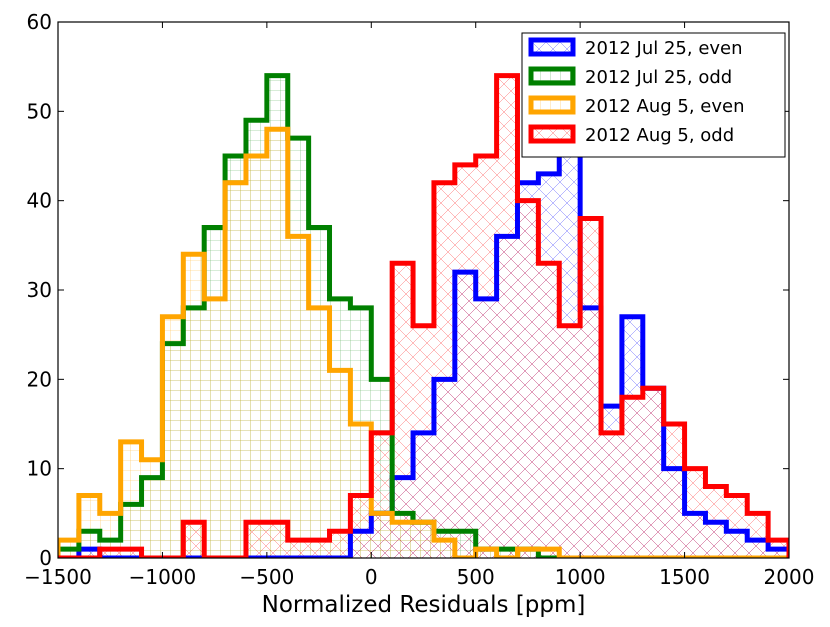 The width and height of the screenshot is (830, 627). I want to click on y-tick-label: 10, so click(39, 469).